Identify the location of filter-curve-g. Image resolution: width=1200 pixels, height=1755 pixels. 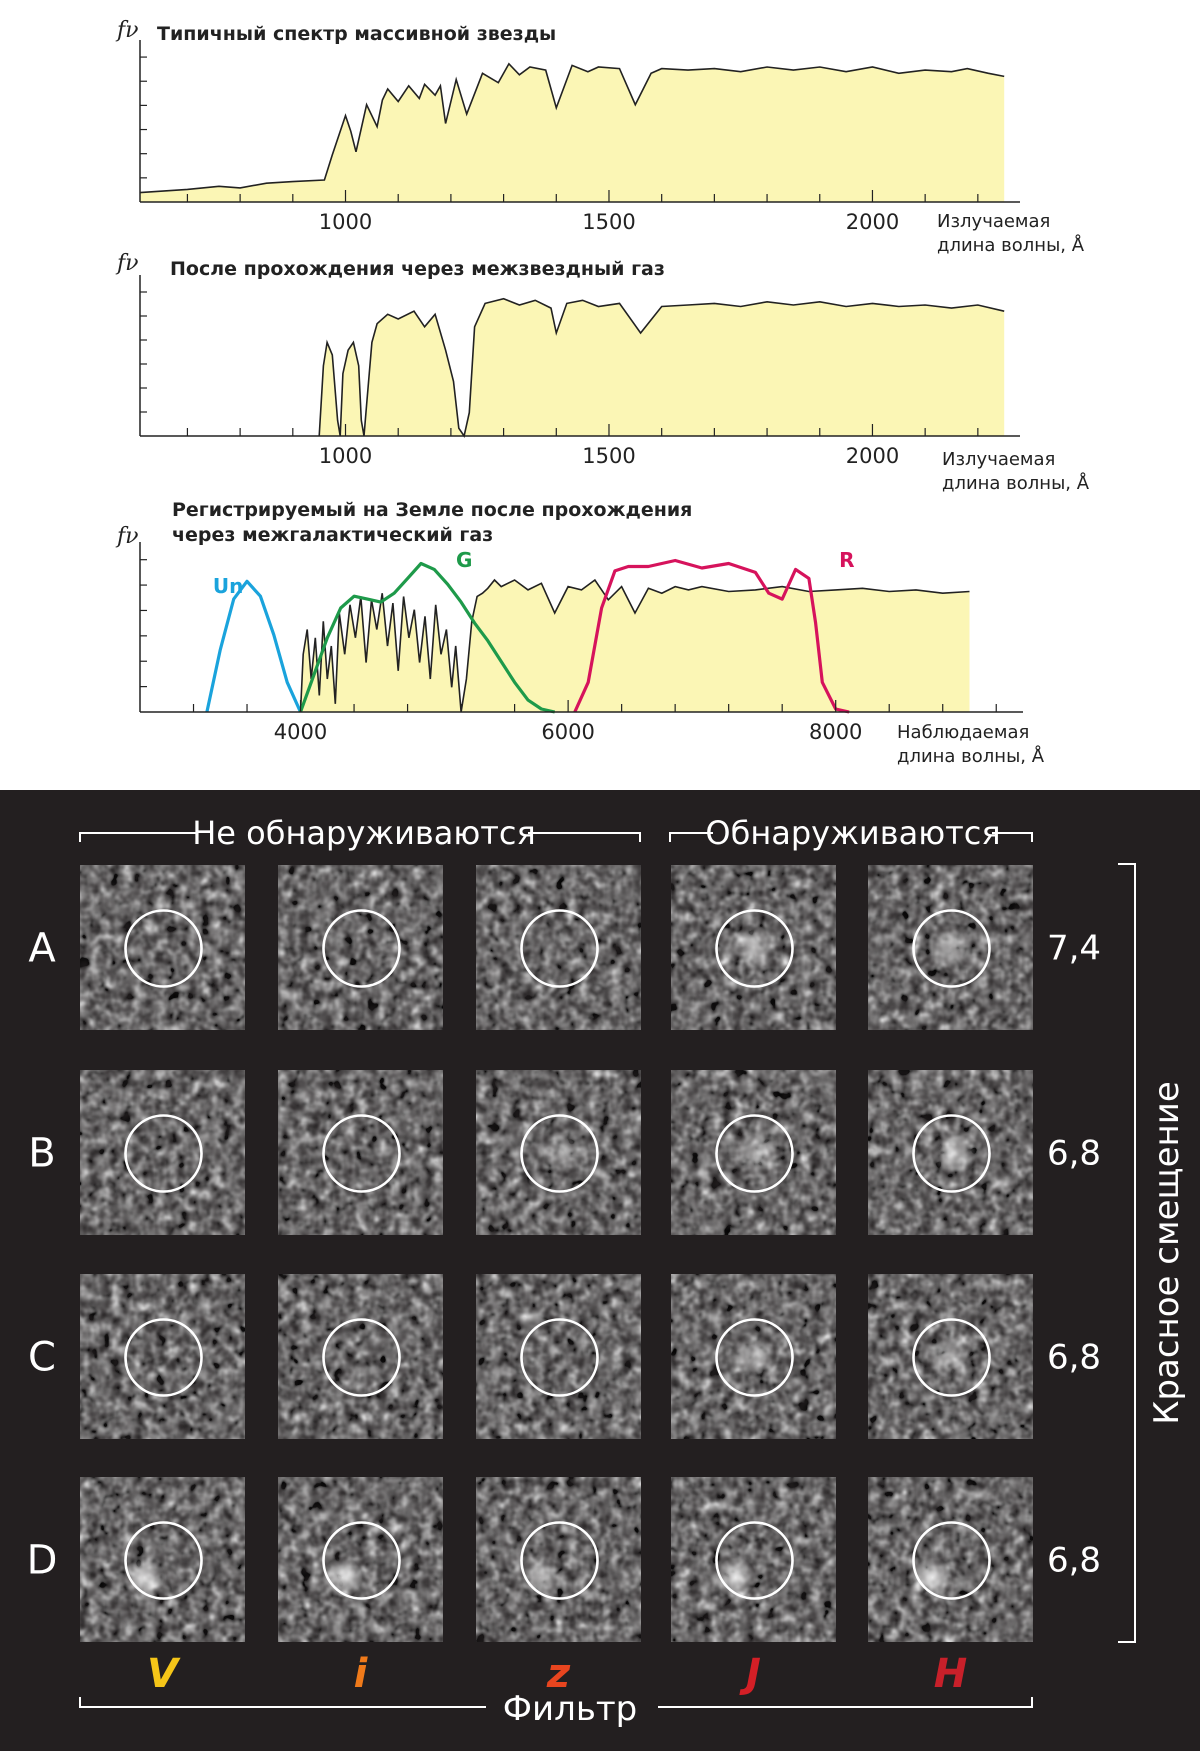
(427, 637).